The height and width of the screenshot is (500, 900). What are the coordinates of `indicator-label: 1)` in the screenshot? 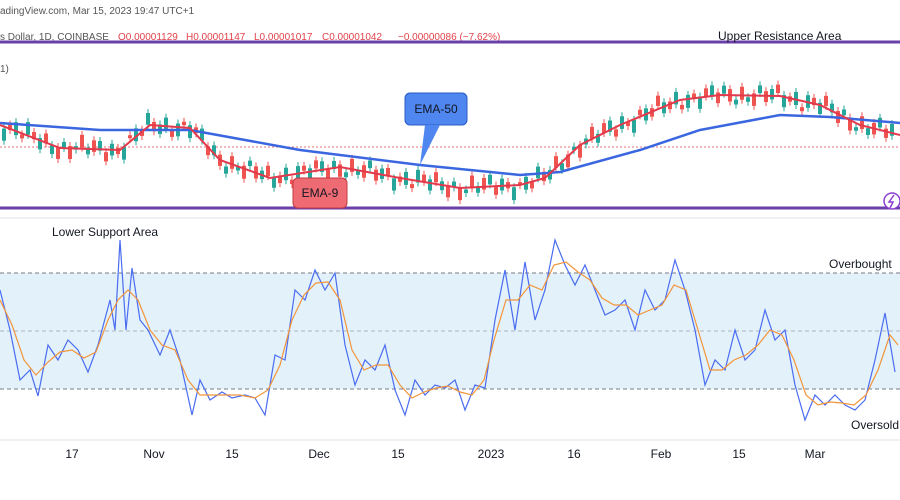 It's located at (4, 69).